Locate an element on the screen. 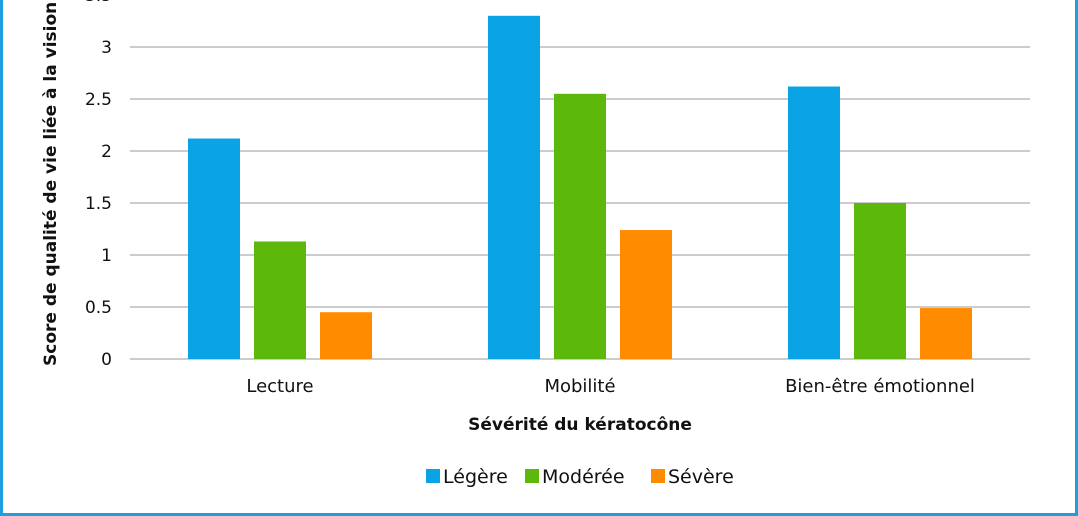 This screenshot has height=516, width=1078. legend-label: Sévère is located at coordinates (701, 477).